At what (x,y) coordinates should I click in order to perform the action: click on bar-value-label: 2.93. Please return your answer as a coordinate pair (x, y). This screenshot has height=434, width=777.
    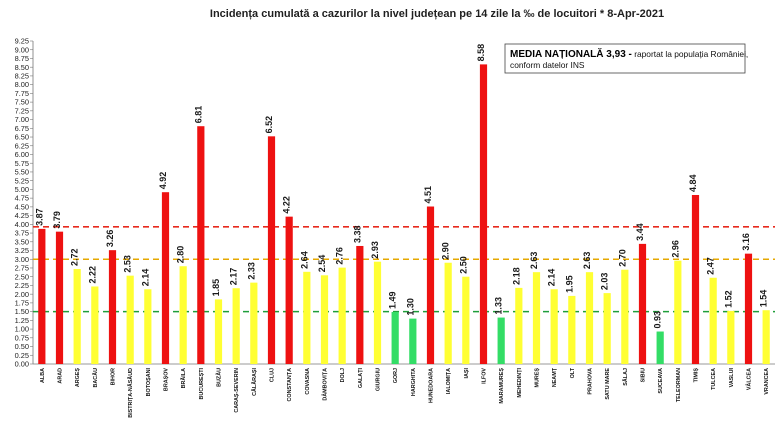
    Looking at the image, I should click on (375, 250).